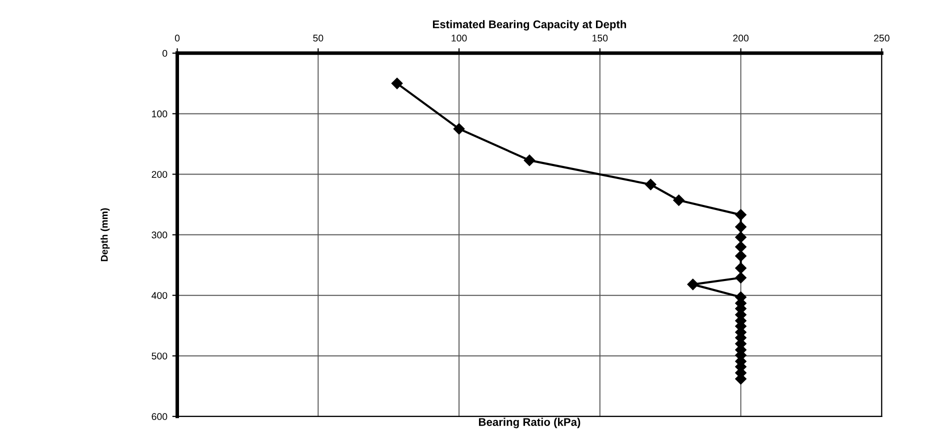  What do you see at coordinates (741, 38) in the screenshot?
I see `x-tick-label: 200` at bounding box center [741, 38].